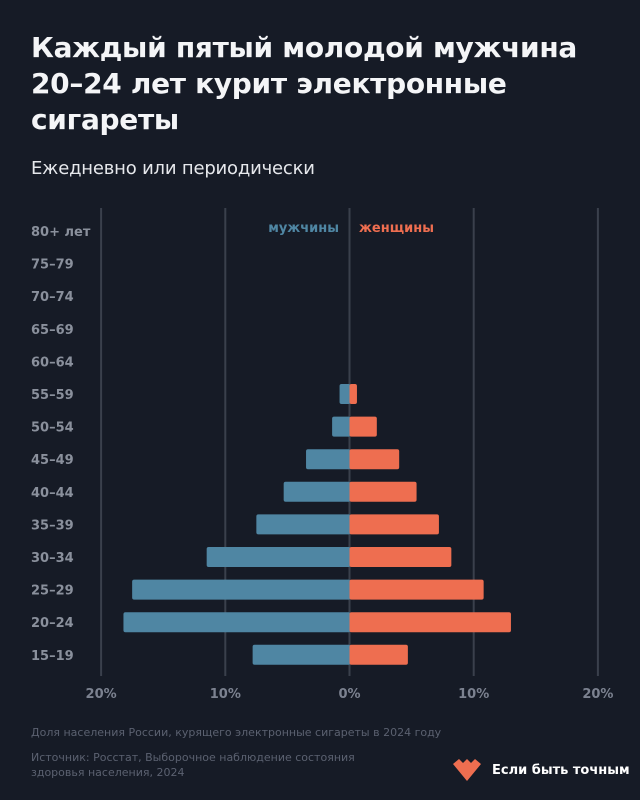  What do you see at coordinates (173, 168) in the screenshot?
I see `page-subtitle: Ежедневно или периодически` at bounding box center [173, 168].